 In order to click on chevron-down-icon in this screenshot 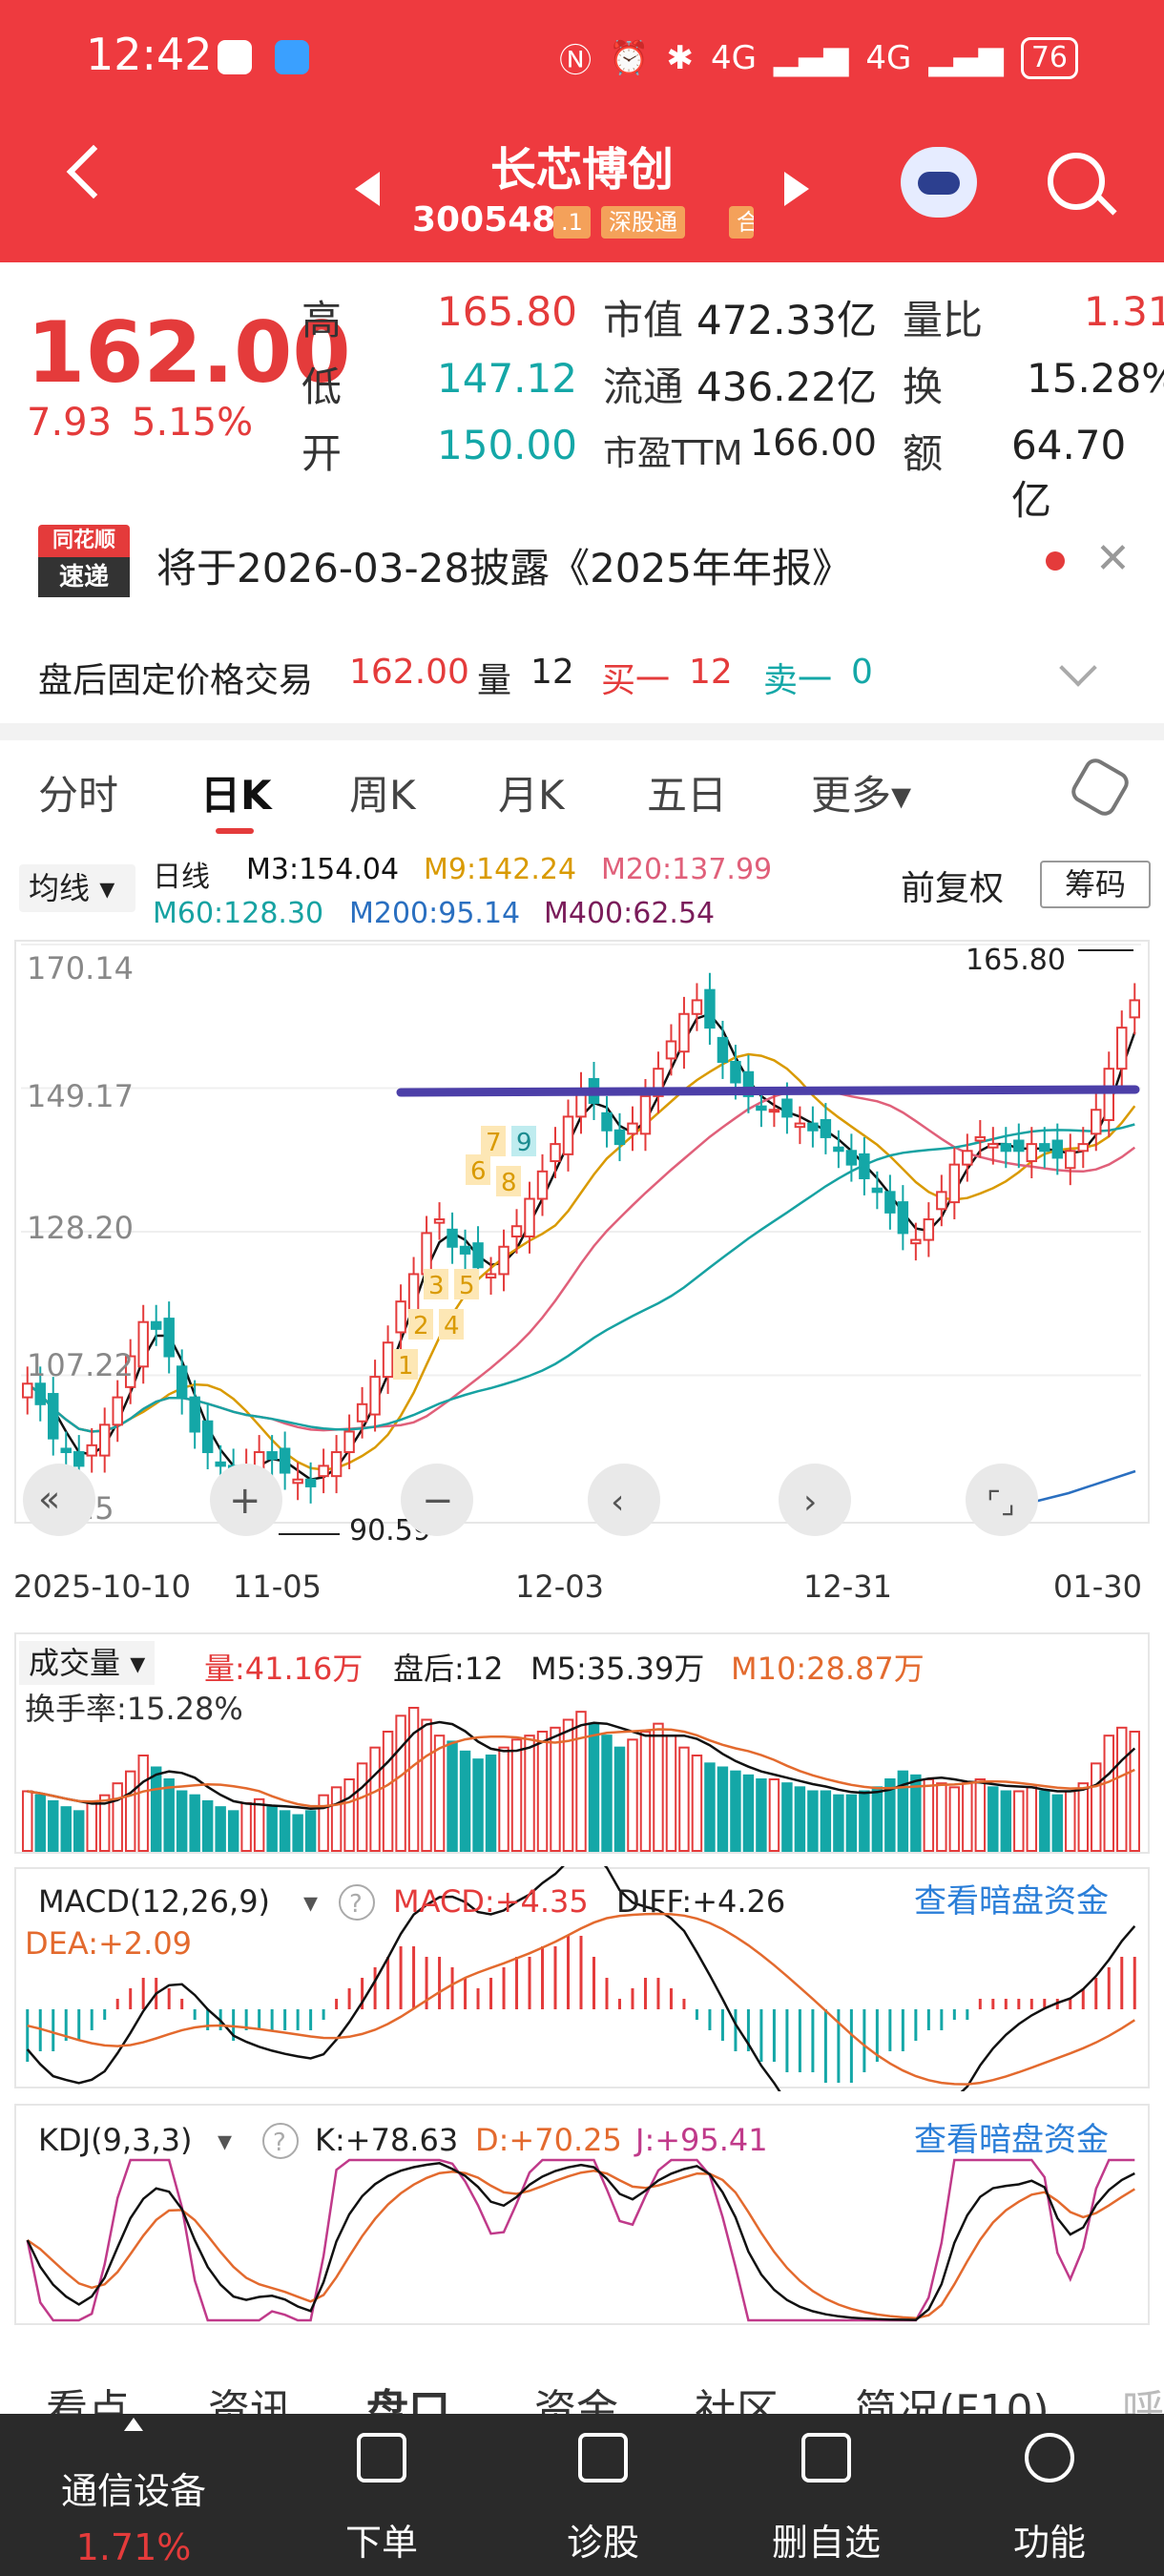, I will do `click(1078, 668)`.